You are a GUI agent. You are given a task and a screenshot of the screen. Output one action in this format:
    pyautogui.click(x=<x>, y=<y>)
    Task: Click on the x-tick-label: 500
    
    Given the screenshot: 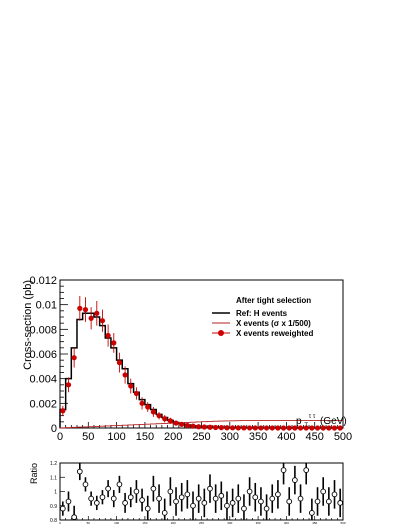 What is the action you would take?
    pyautogui.click(x=343, y=437)
    